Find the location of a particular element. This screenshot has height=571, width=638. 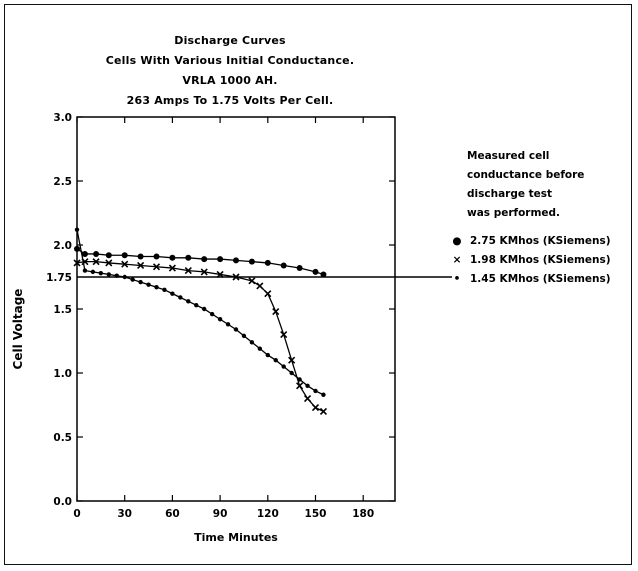

x-tick-label: 90 is located at coordinates (220, 514).